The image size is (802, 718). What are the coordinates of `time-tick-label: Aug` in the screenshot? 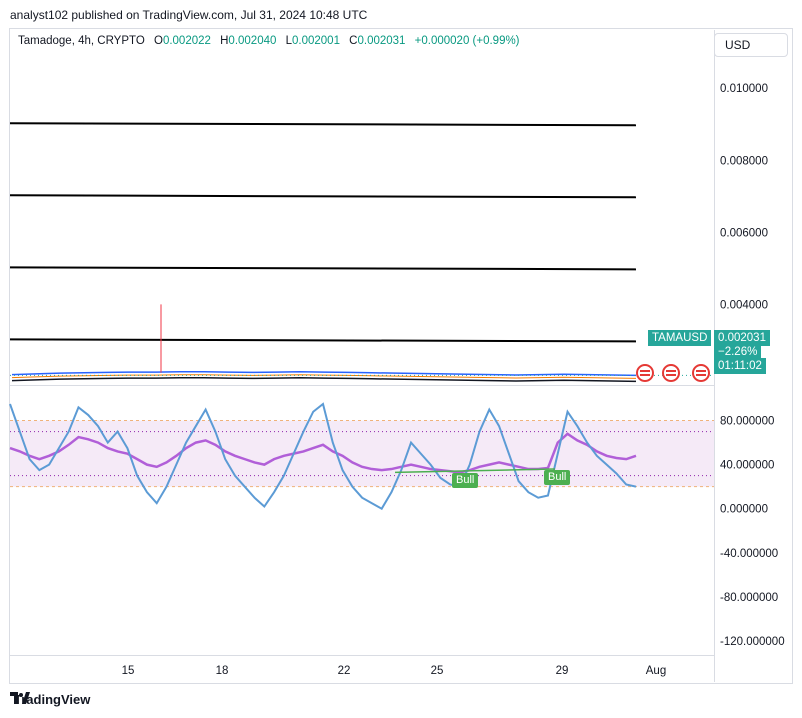 It's located at (656, 671).